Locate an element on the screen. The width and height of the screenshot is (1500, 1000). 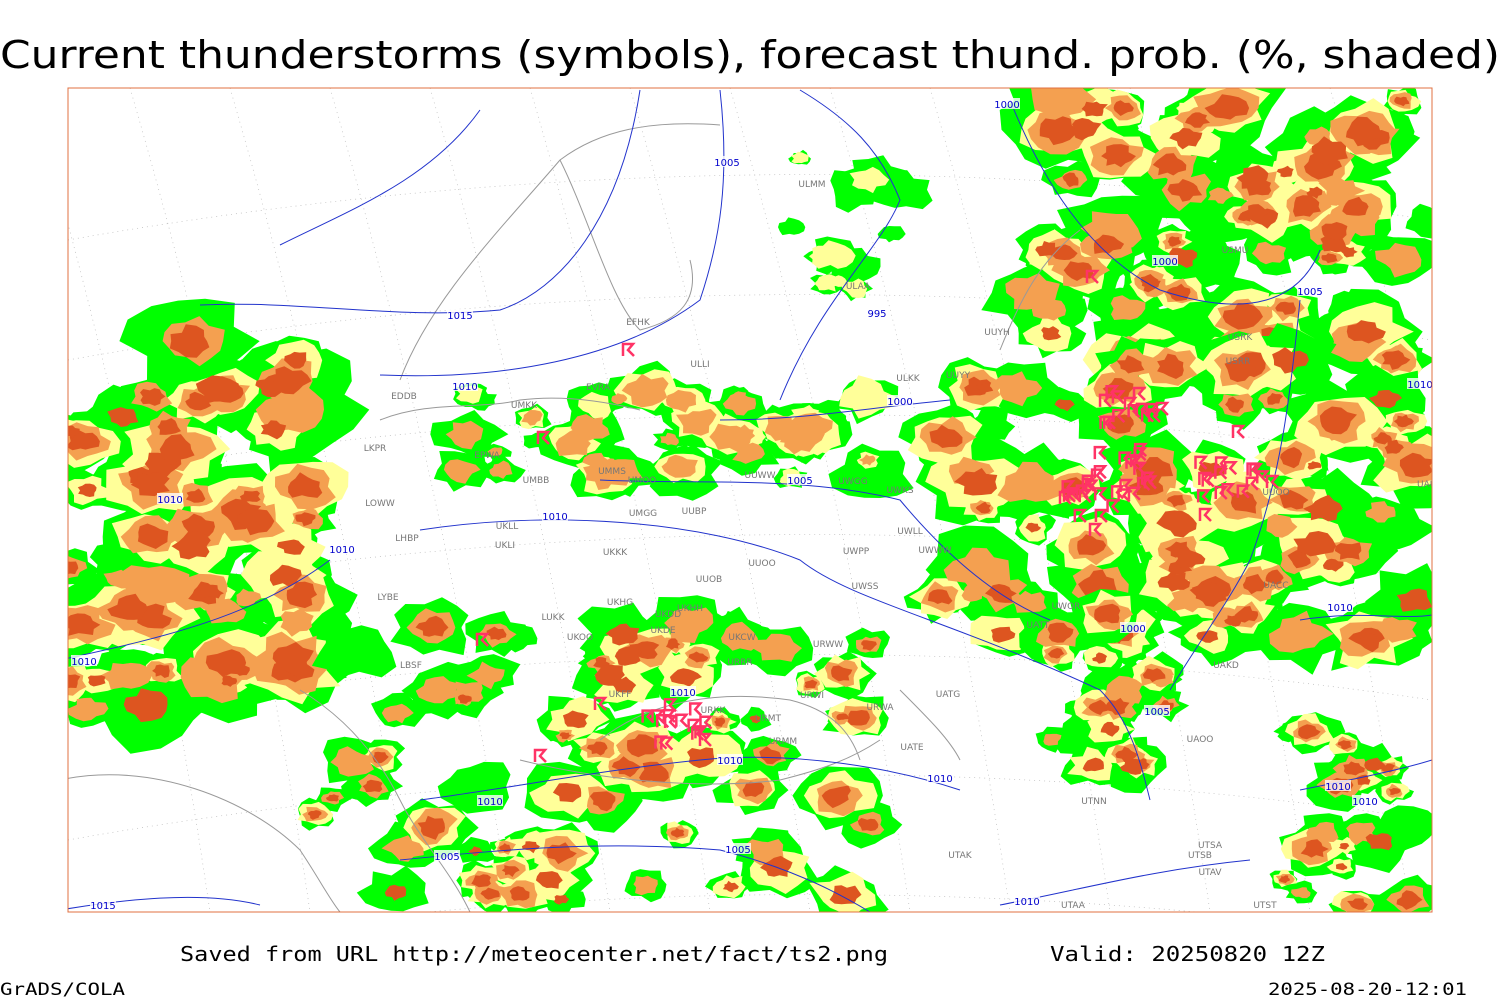
station-label: UWSS is located at coordinates (865, 587).